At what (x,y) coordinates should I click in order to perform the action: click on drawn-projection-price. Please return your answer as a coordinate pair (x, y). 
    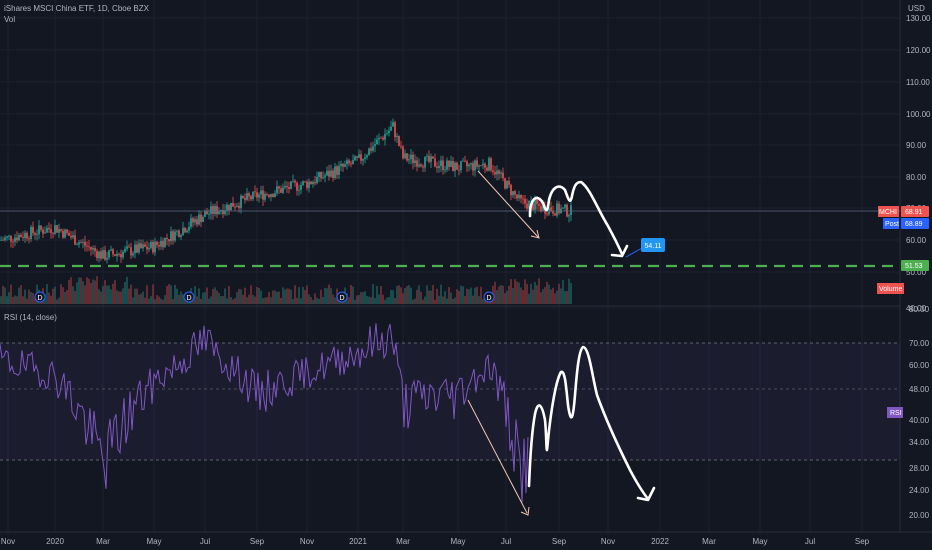
    Looking at the image, I should click on (576, 218).